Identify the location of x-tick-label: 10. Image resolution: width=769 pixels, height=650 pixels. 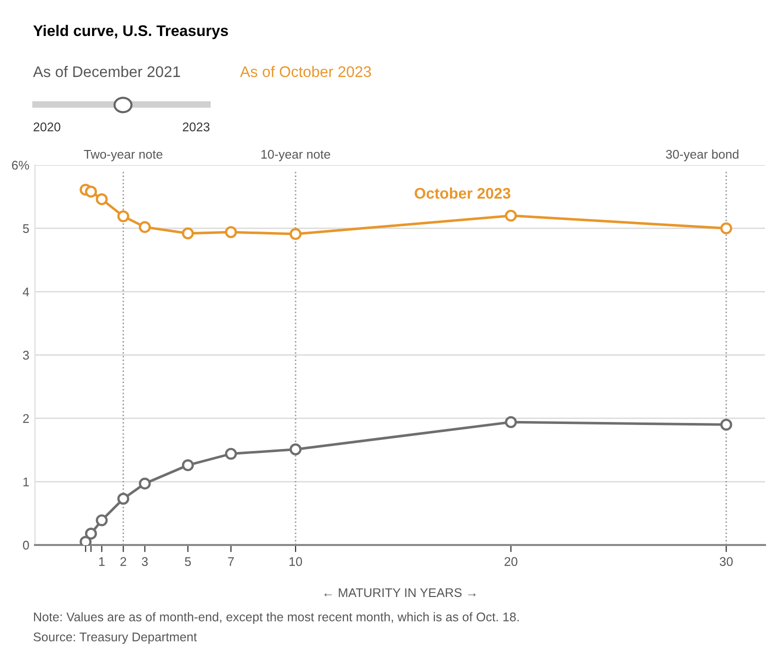
(296, 561).